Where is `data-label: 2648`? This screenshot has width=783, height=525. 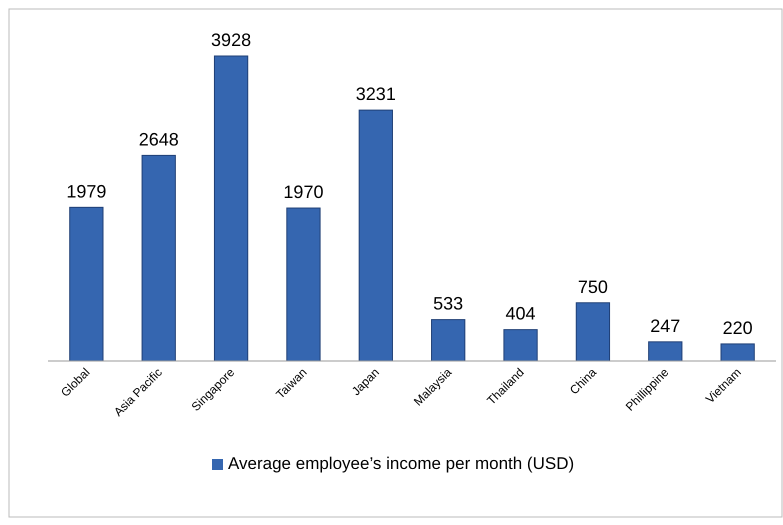
data-label: 2648 is located at coordinates (158, 139).